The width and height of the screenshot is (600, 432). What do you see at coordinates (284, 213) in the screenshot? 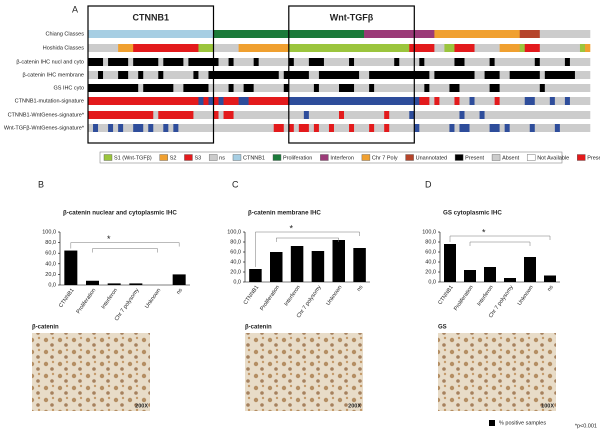
I see `chart-title: β-catenin membrane IHC` at bounding box center [284, 213].